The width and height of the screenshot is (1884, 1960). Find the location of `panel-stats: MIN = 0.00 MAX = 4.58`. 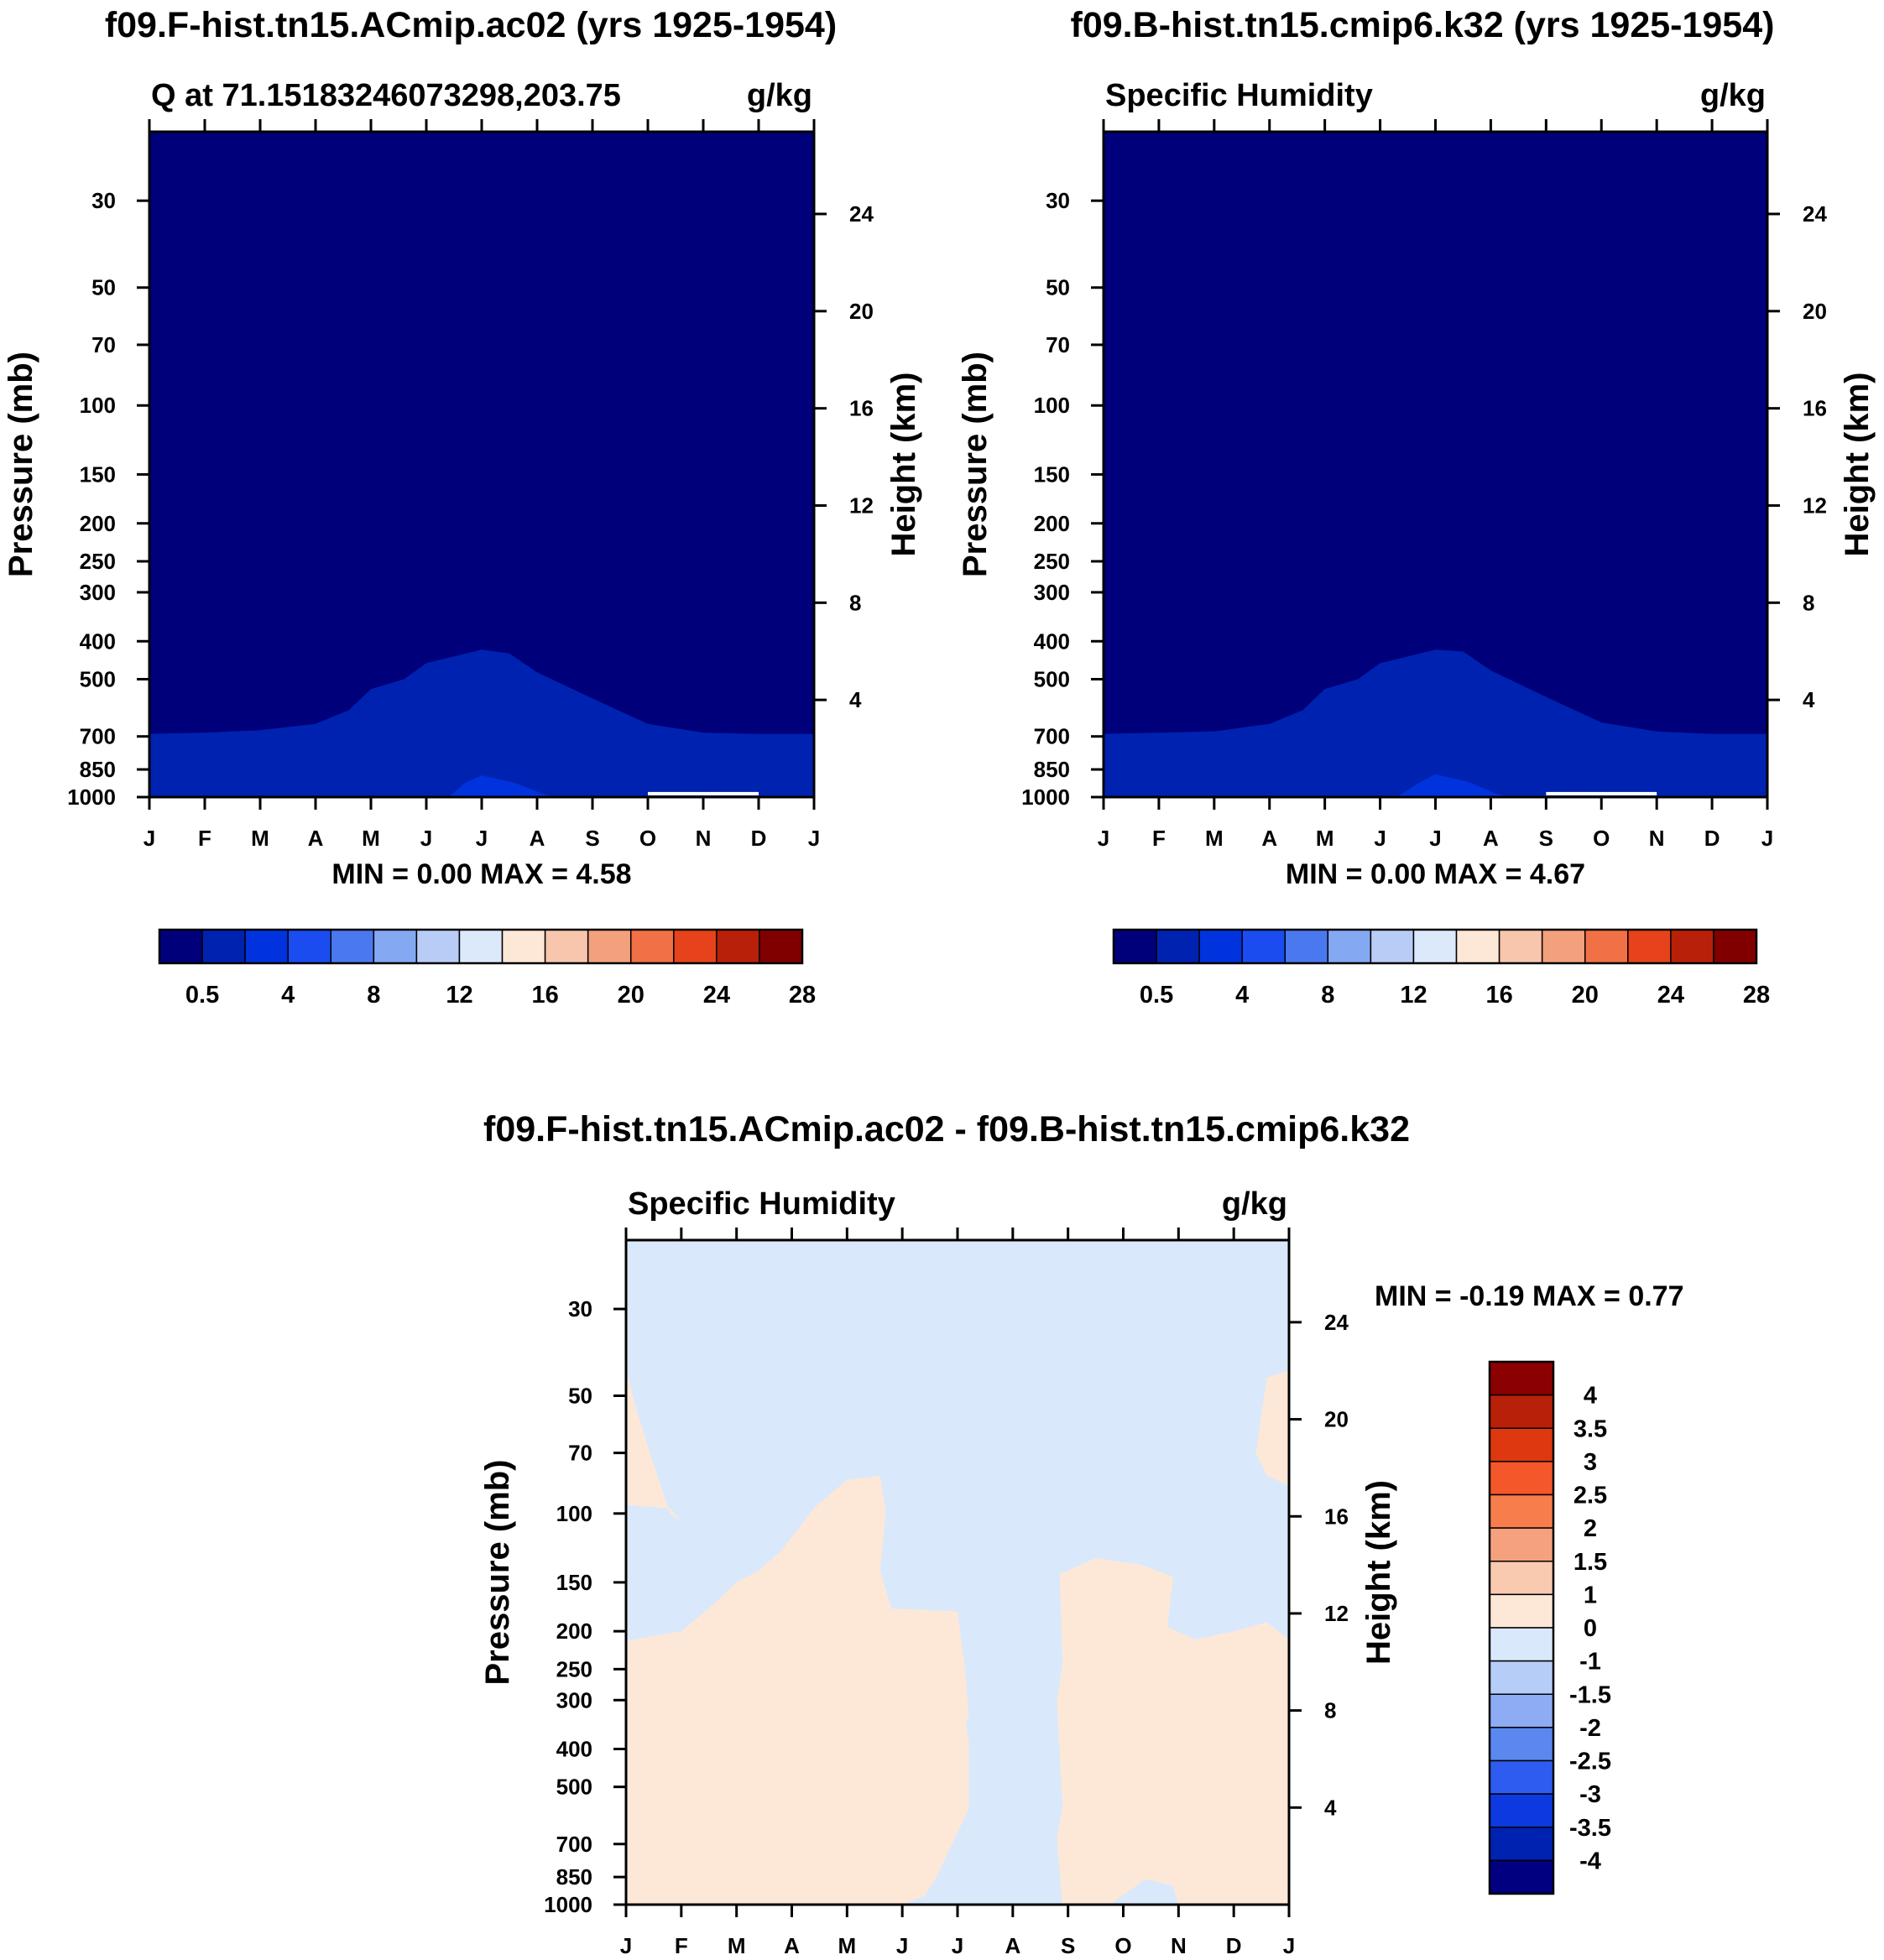

panel-stats: MIN = 0.00 MAX = 4.58 is located at coordinates (481, 874).